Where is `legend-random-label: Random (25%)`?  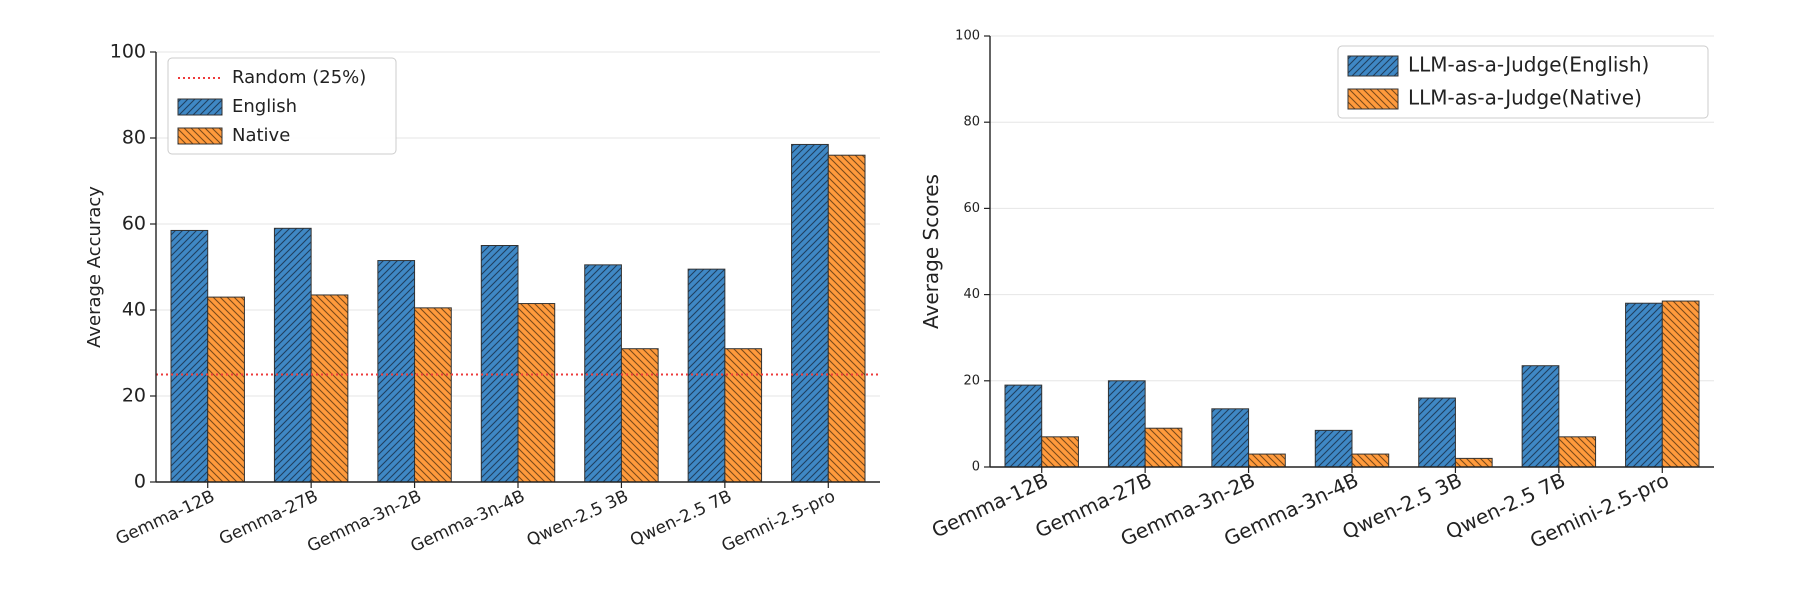 legend-random-label: Random (25%) is located at coordinates (299, 77).